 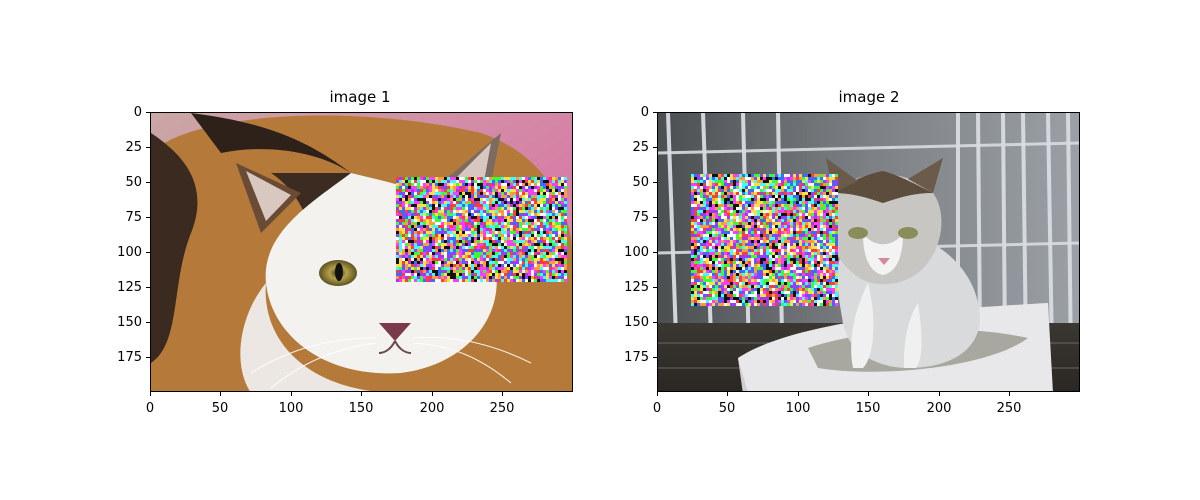 What do you see at coordinates (360, 97) in the screenshot?
I see `panel-title: image 1` at bounding box center [360, 97].